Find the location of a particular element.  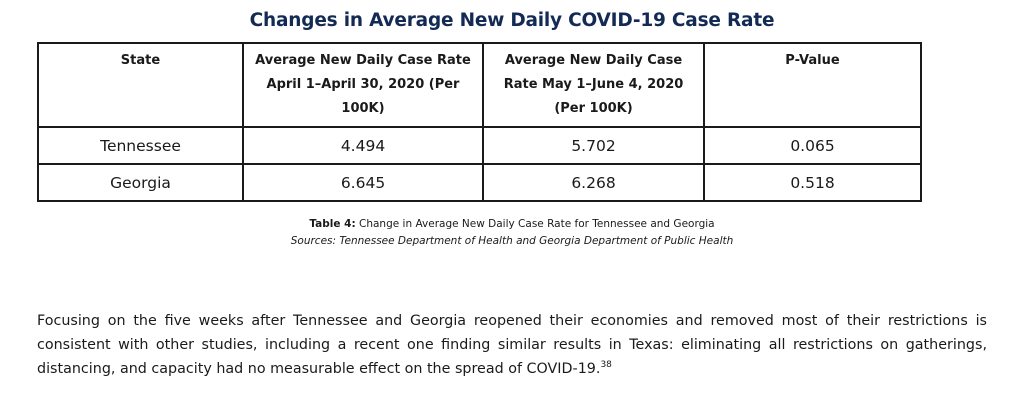

cell-state: Georgia is located at coordinates (140, 182).